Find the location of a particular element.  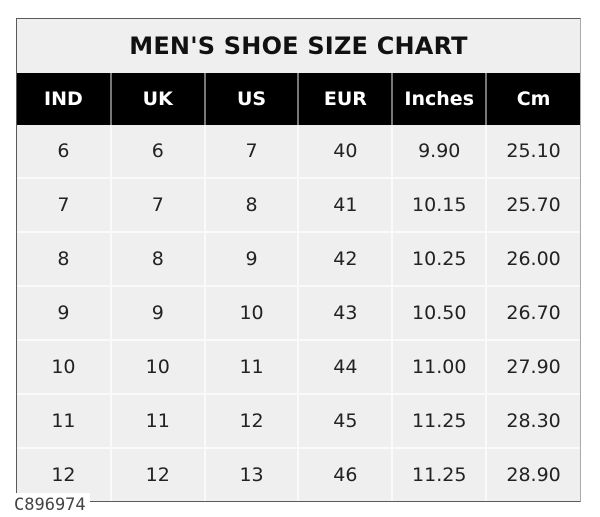

header-row: IND UK US EUR Inches Cm is located at coordinates (298, 99).